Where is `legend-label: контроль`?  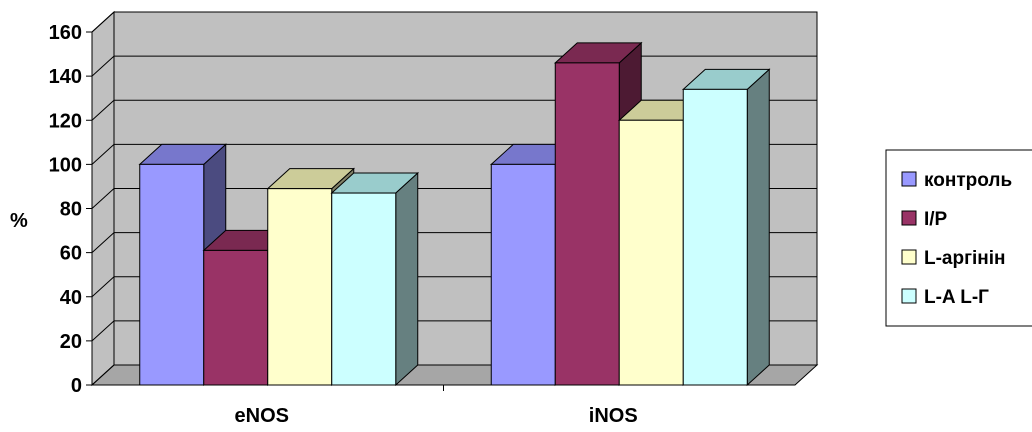 legend-label: контроль is located at coordinates (968, 180).